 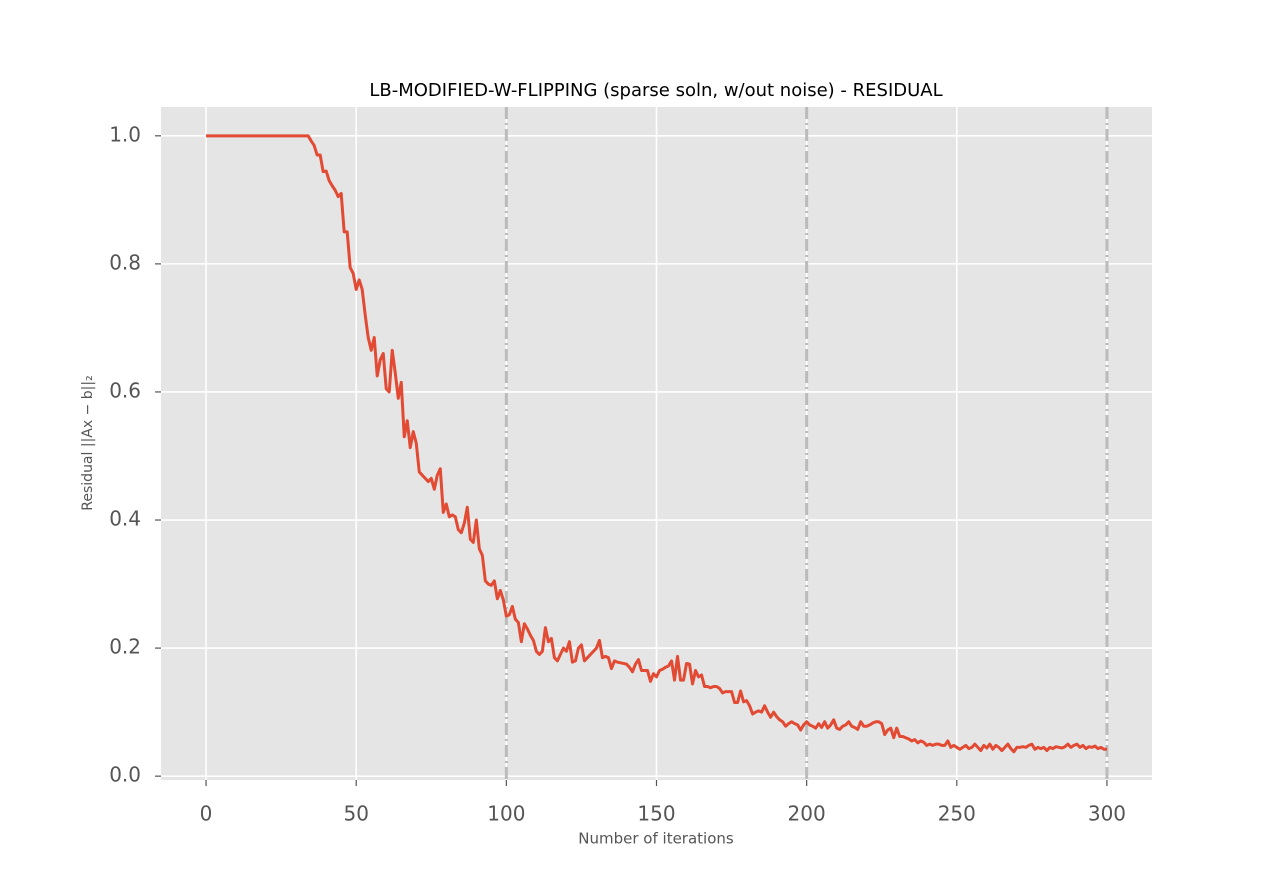 I want to click on x-axis-label: Number of iterations, so click(x=656, y=839).